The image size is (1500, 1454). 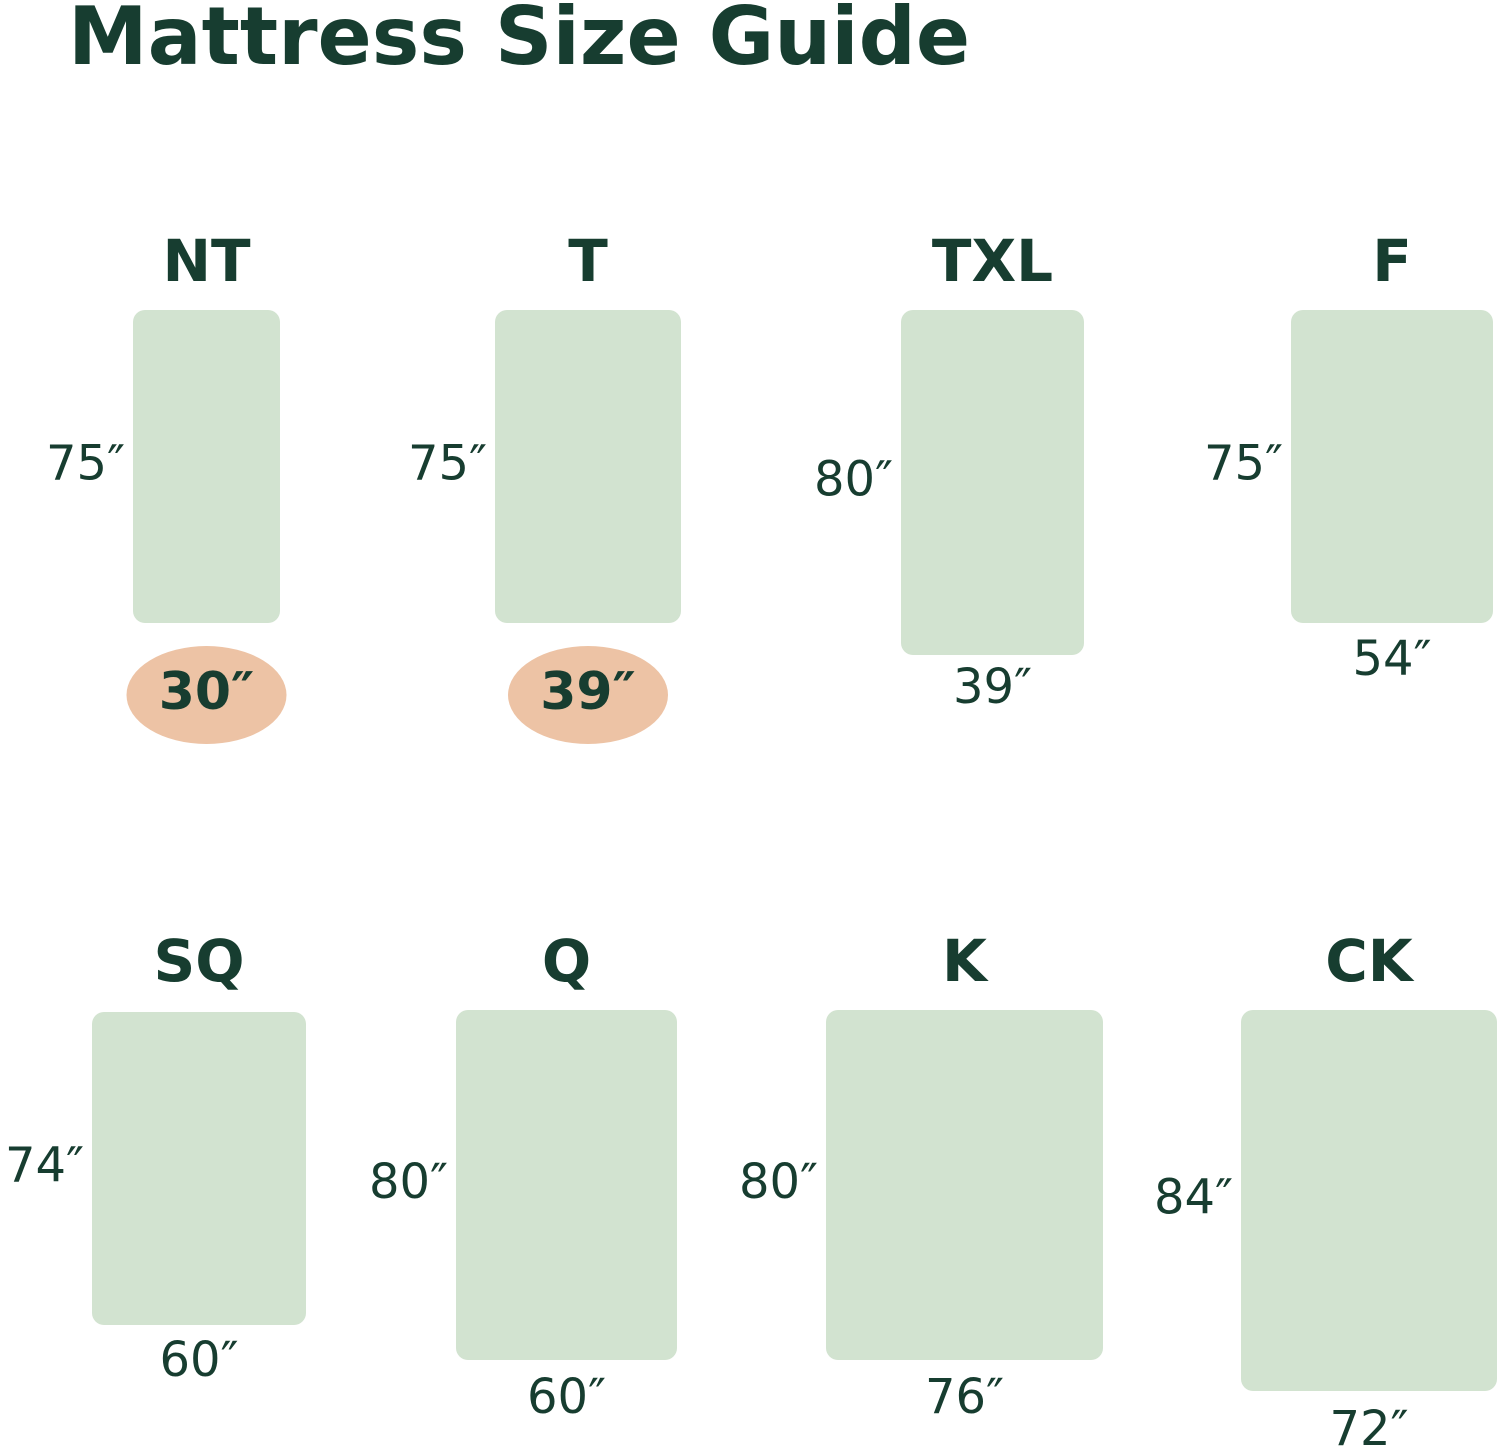 What do you see at coordinates (198, 961) in the screenshot?
I see `size-name: SQ` at bounding box center [198, 961].